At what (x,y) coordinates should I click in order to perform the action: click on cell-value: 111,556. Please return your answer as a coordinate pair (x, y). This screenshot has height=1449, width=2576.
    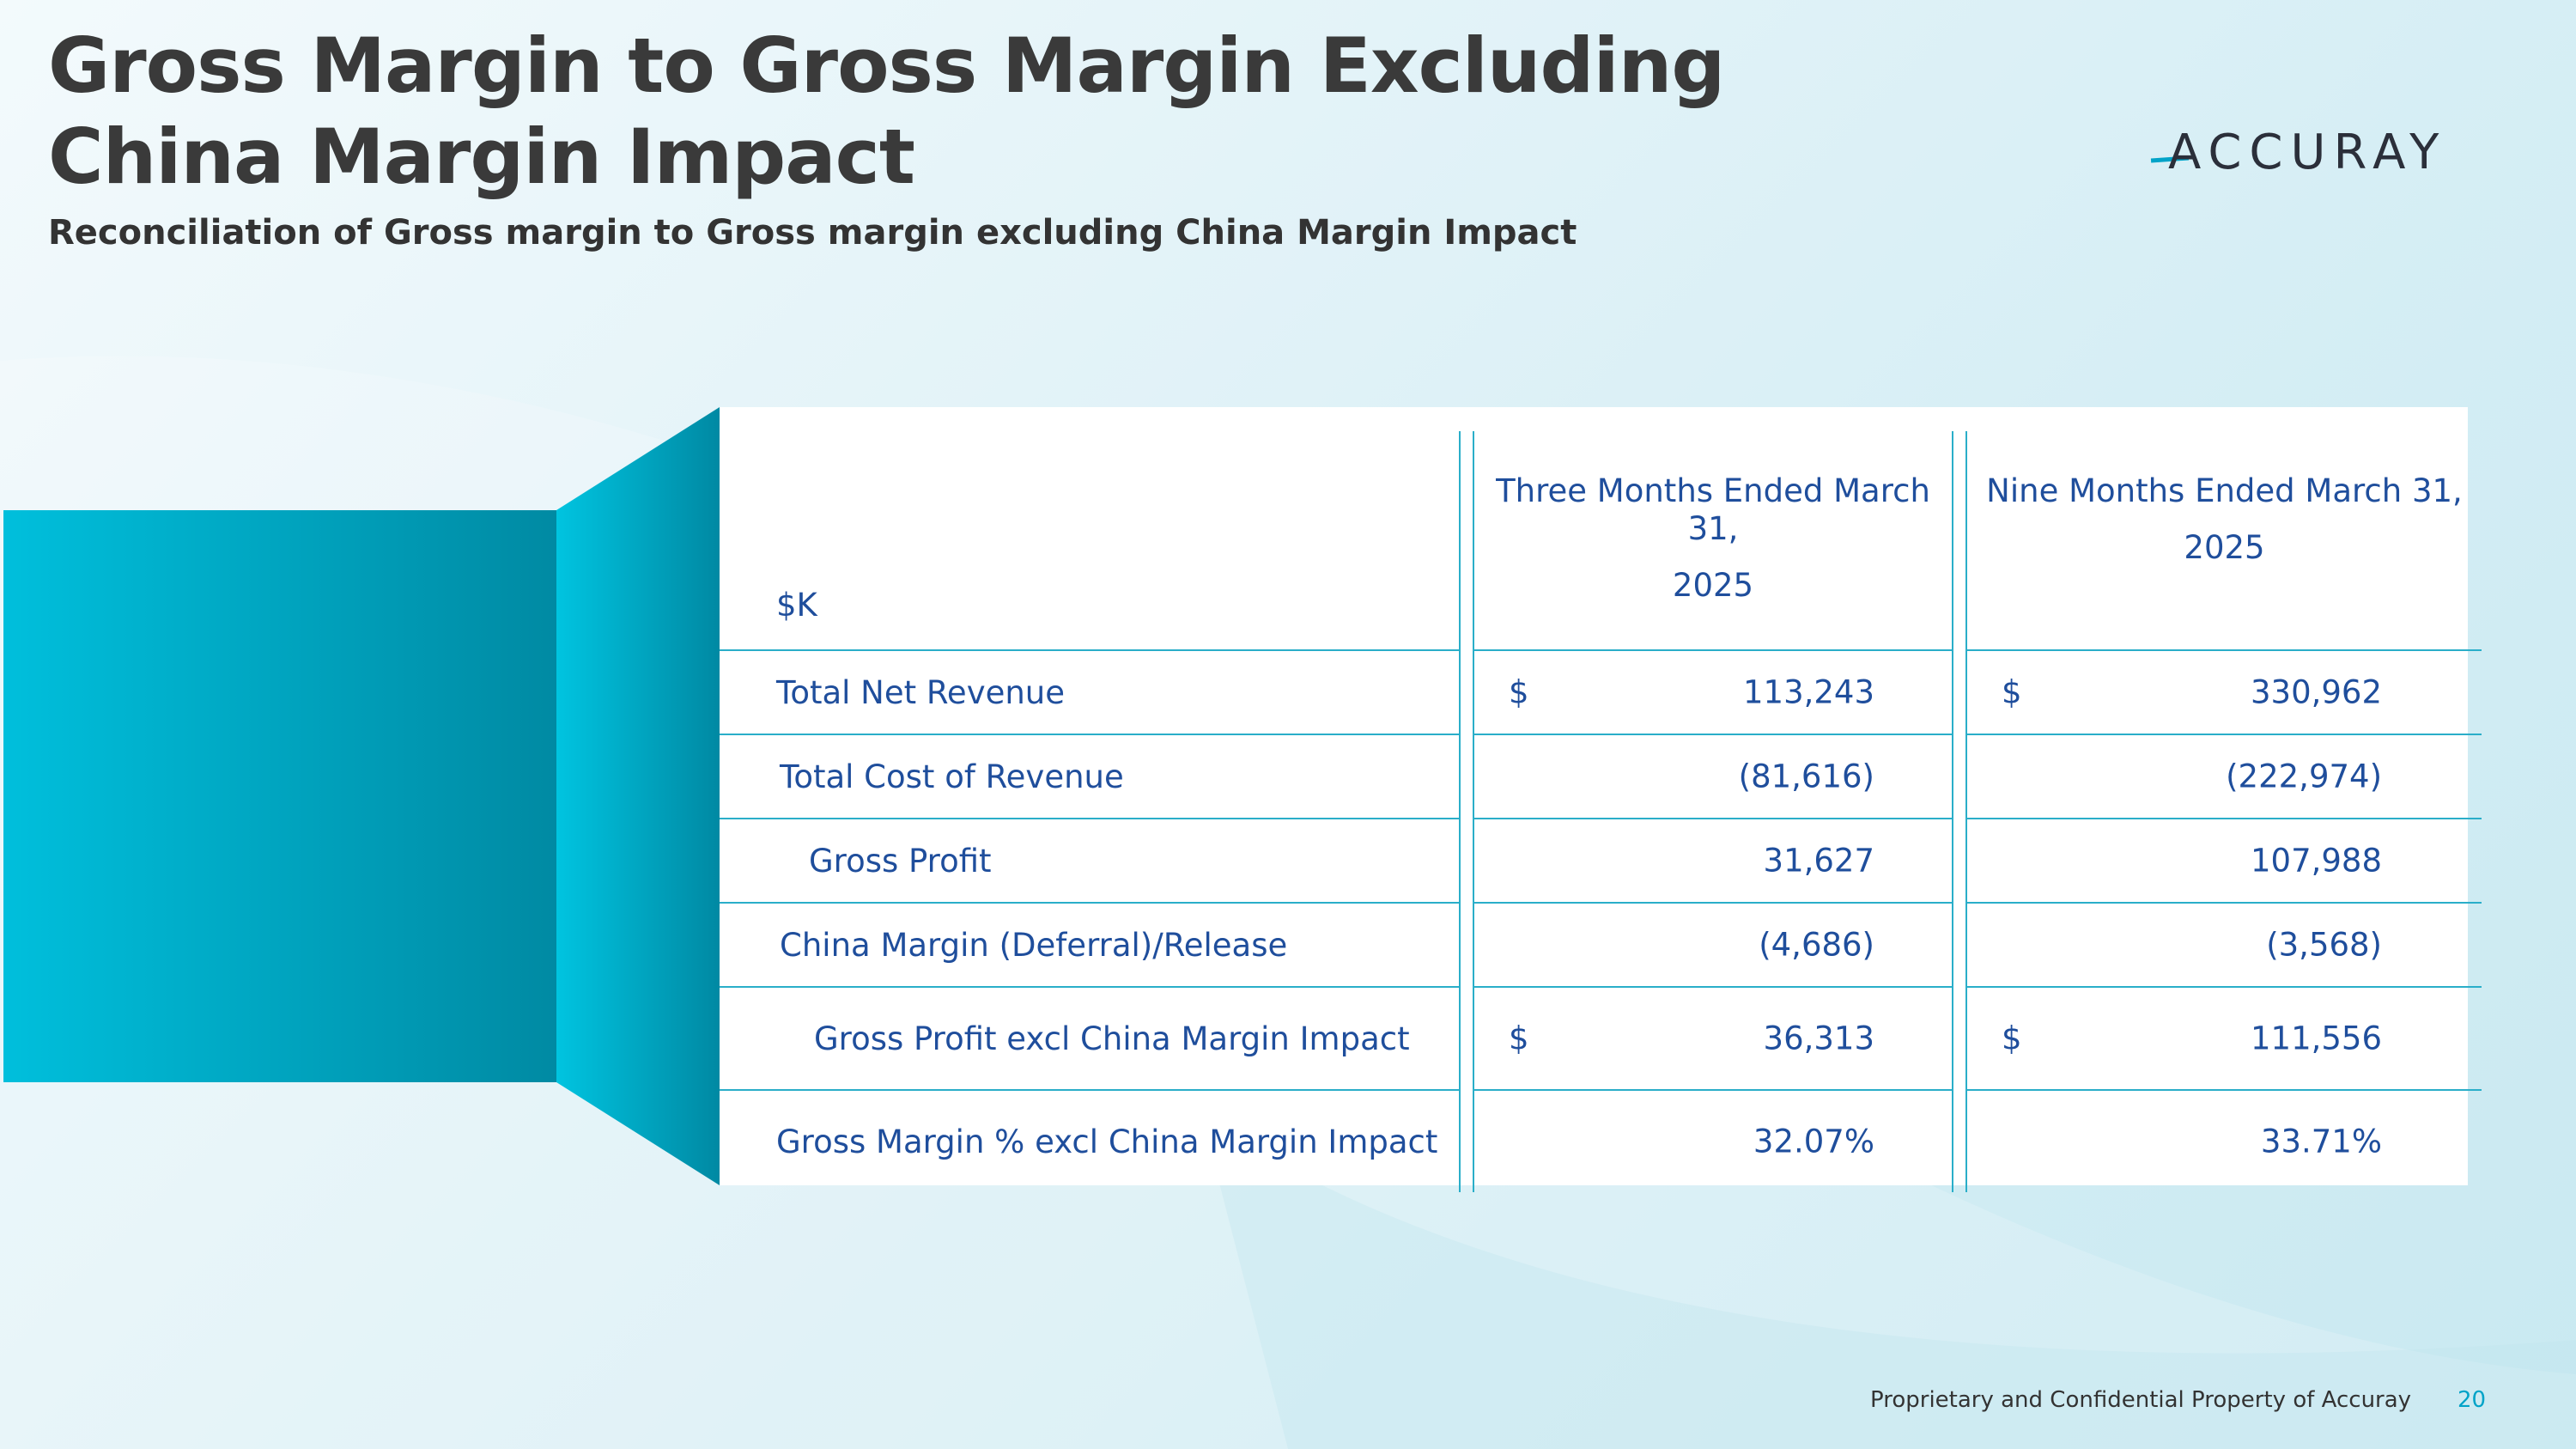
    Looking at the image, I should click on (2316, 1038).